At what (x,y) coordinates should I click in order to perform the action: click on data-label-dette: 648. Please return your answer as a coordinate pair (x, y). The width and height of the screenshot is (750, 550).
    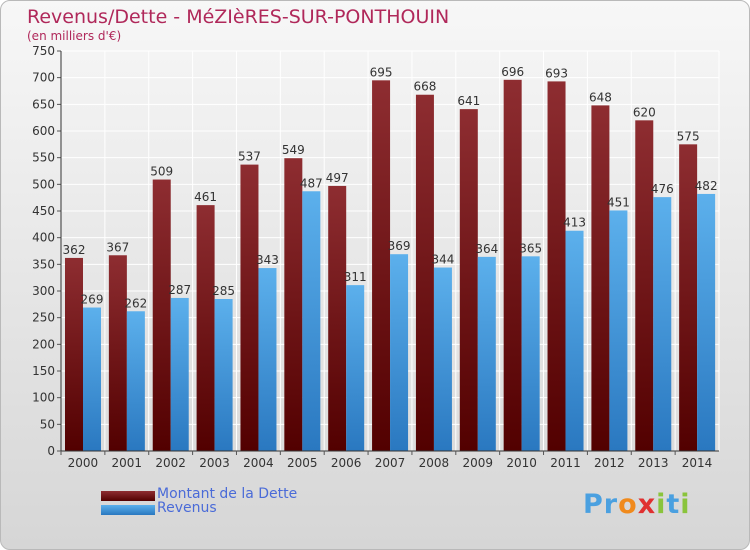
    Looking at the image, I should click on (600, 97).